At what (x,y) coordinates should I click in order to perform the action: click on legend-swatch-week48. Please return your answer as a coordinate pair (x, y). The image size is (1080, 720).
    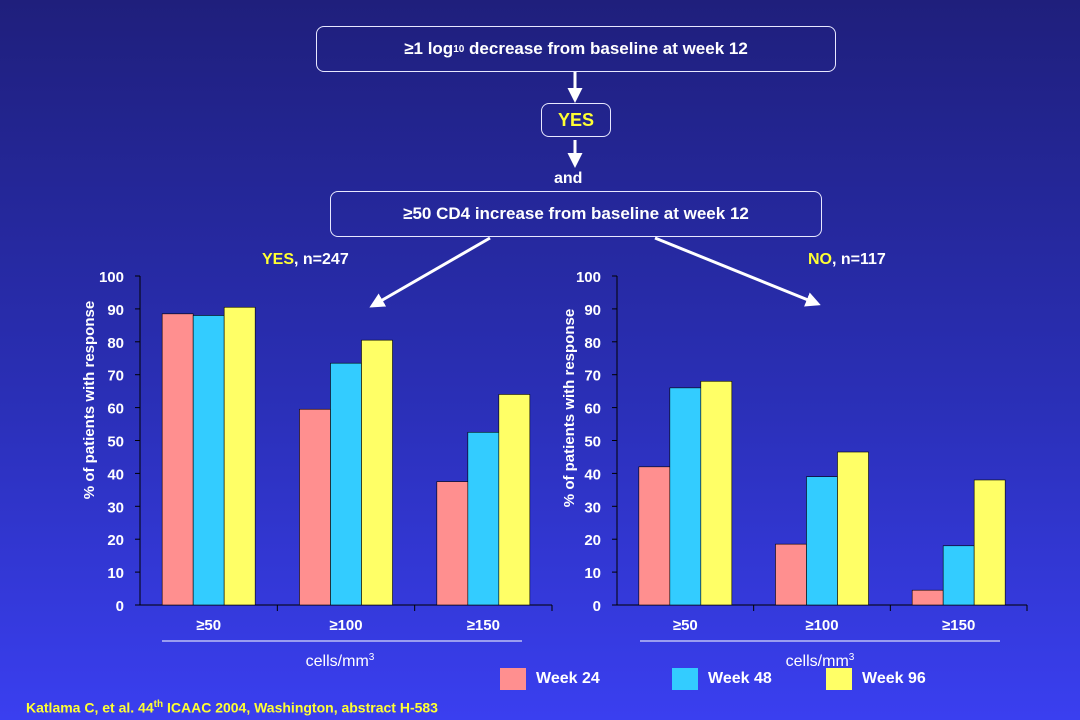
    Looking at the image, I should click on (685, 679).